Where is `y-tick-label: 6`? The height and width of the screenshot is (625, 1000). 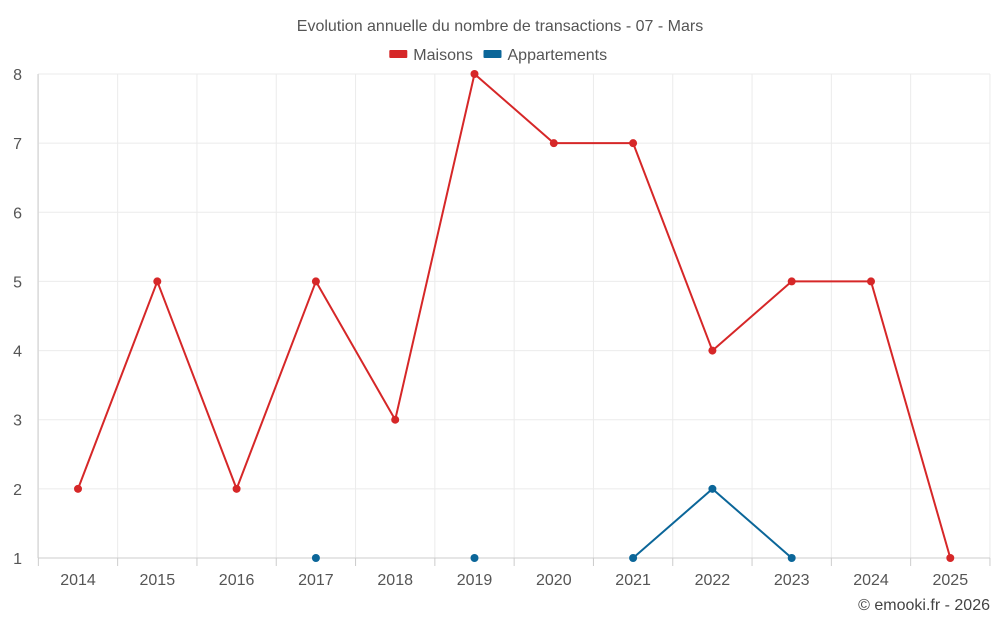
y-tick-label: 6 is located at coordinates (17, 213).